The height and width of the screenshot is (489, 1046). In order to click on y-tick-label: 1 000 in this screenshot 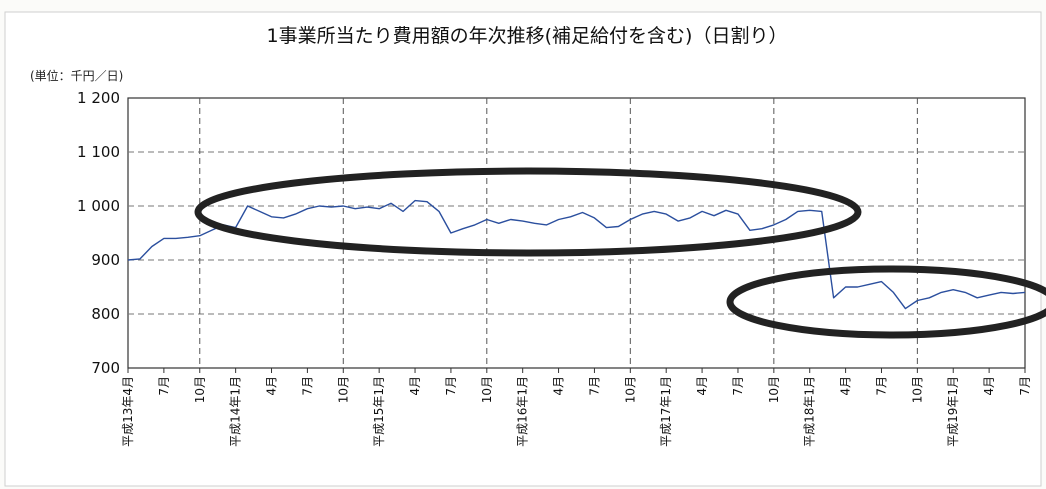, I will do `click(98, 206)`.